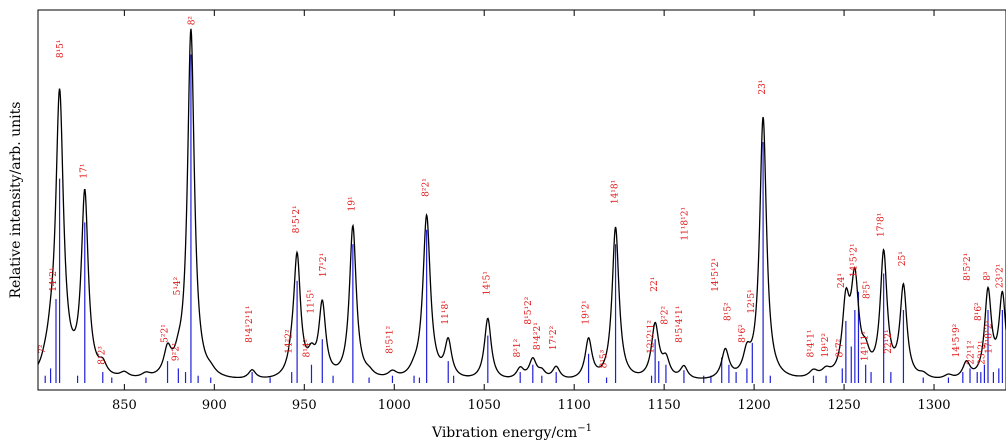 The image size is (1006, 446). What do you see at coordinates (43, 349) in the screenshot?
I see `peak-label: 7²` at bounding box center [43, 349].